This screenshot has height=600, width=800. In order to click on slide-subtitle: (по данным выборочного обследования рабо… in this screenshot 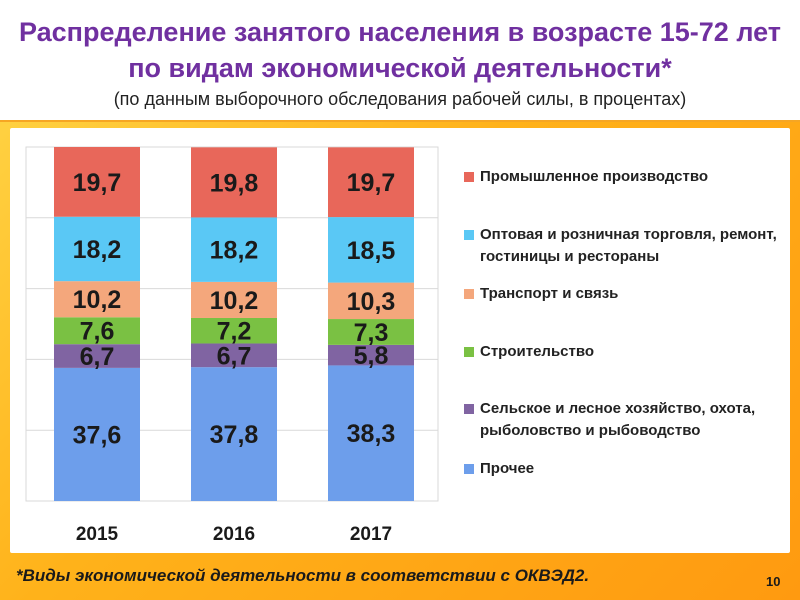, I will do `click(400, 99)`.